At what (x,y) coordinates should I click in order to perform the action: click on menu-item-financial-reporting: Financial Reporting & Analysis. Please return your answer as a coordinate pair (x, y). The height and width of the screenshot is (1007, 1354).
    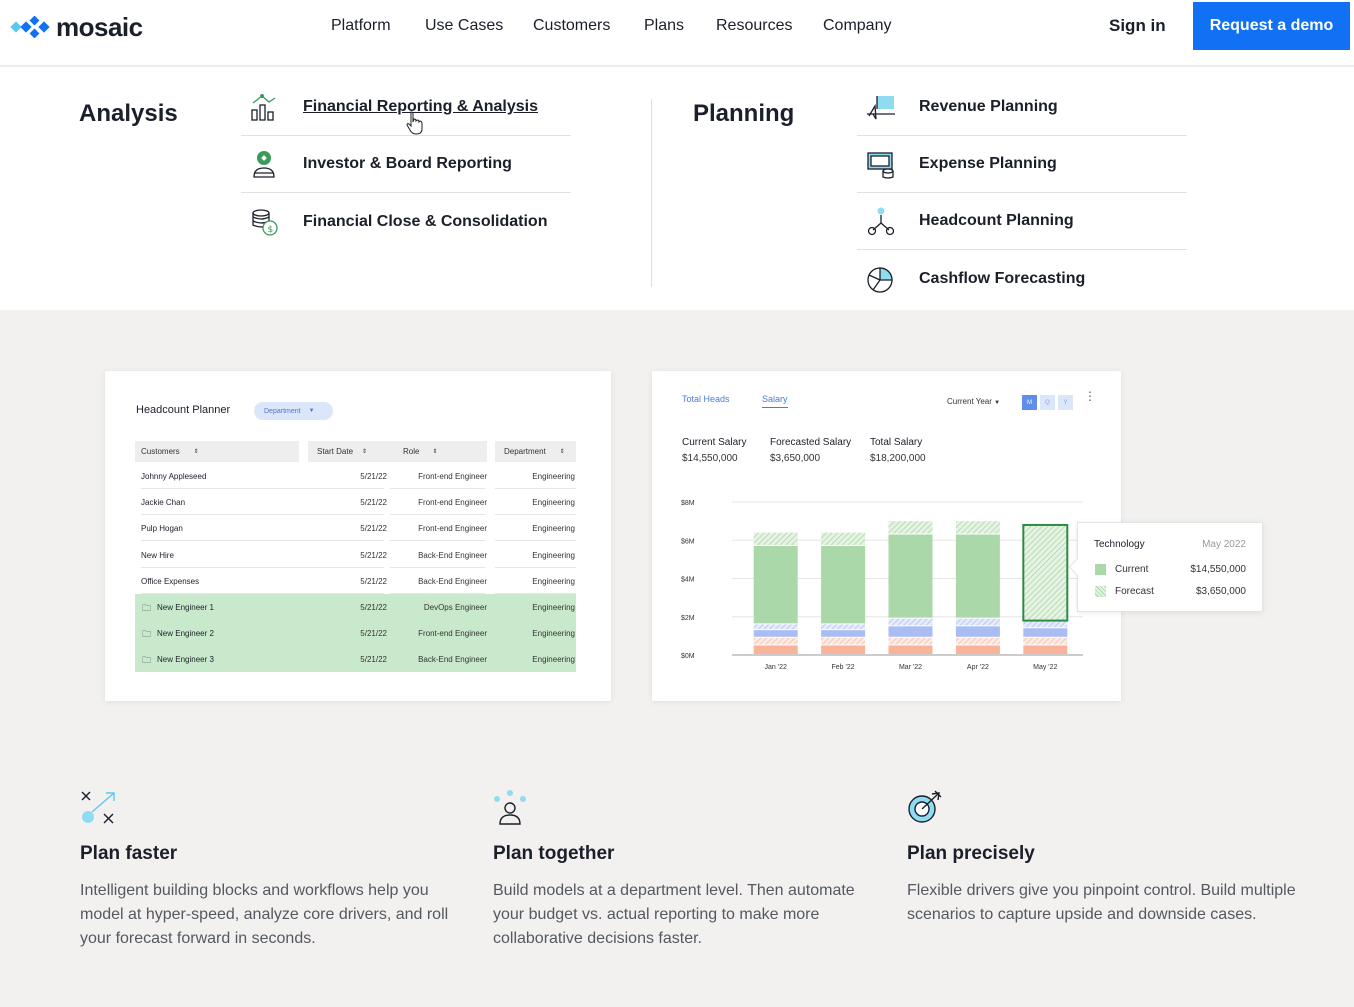
    Looking at the image, I should click on (406, 107).